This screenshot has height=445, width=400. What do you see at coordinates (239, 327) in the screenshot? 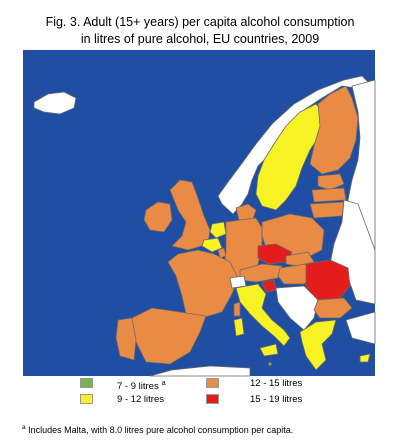
I see `country-italy-sardinia` at bounding box center [239, 327].